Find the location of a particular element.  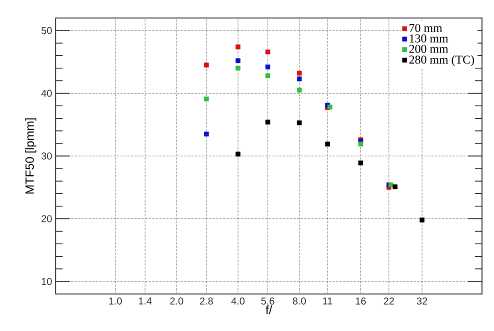

x-tick-label: 2.8 is located at coordinates (206, 301).